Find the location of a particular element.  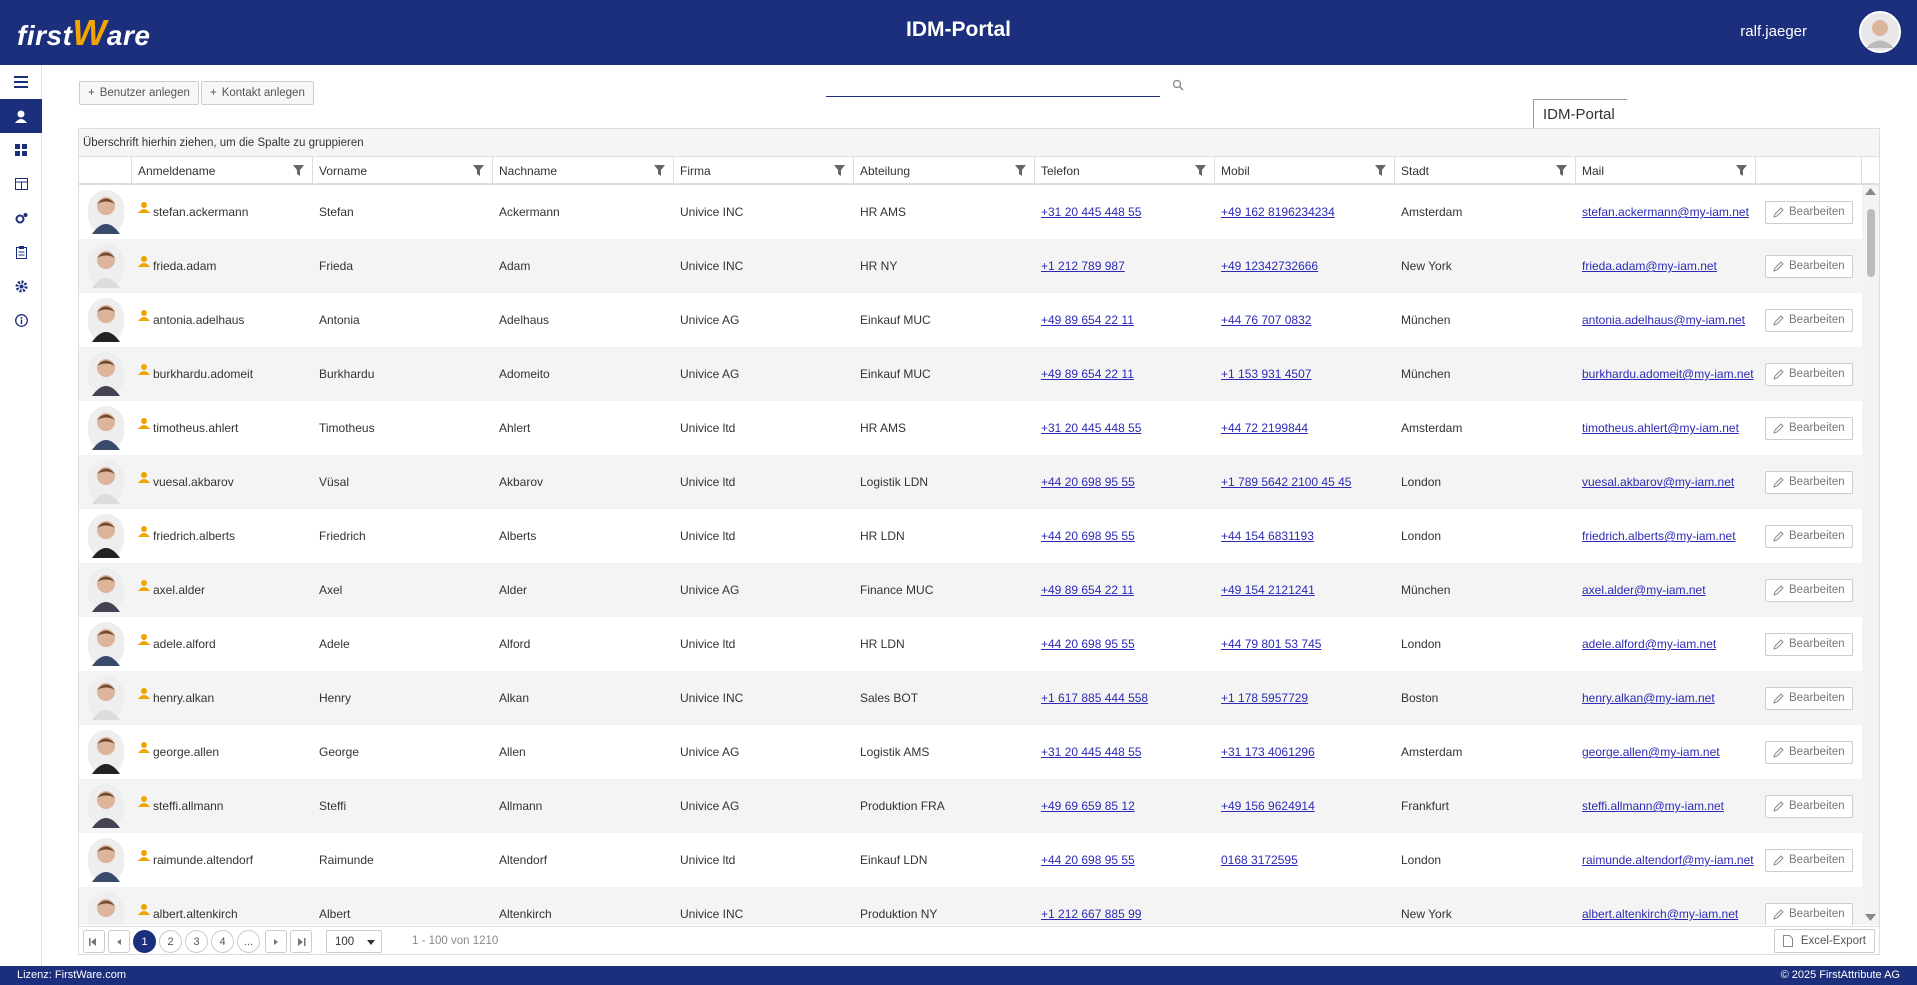

link: +44 76 707 0832 is located at coordinates (1266, 320).